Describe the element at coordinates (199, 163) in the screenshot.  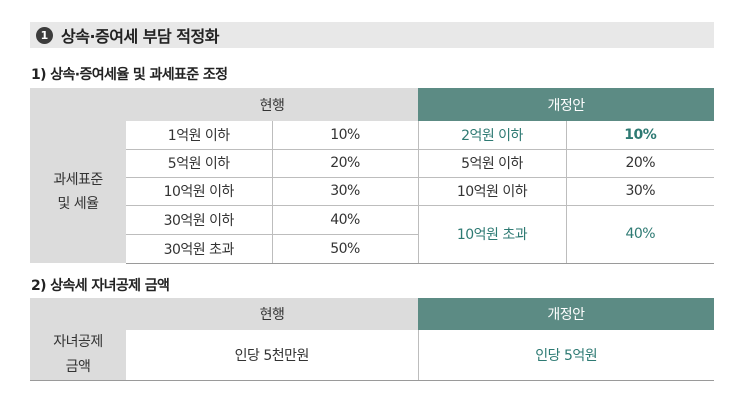
I see `current-base-cell: 5억원 이하` at that location.